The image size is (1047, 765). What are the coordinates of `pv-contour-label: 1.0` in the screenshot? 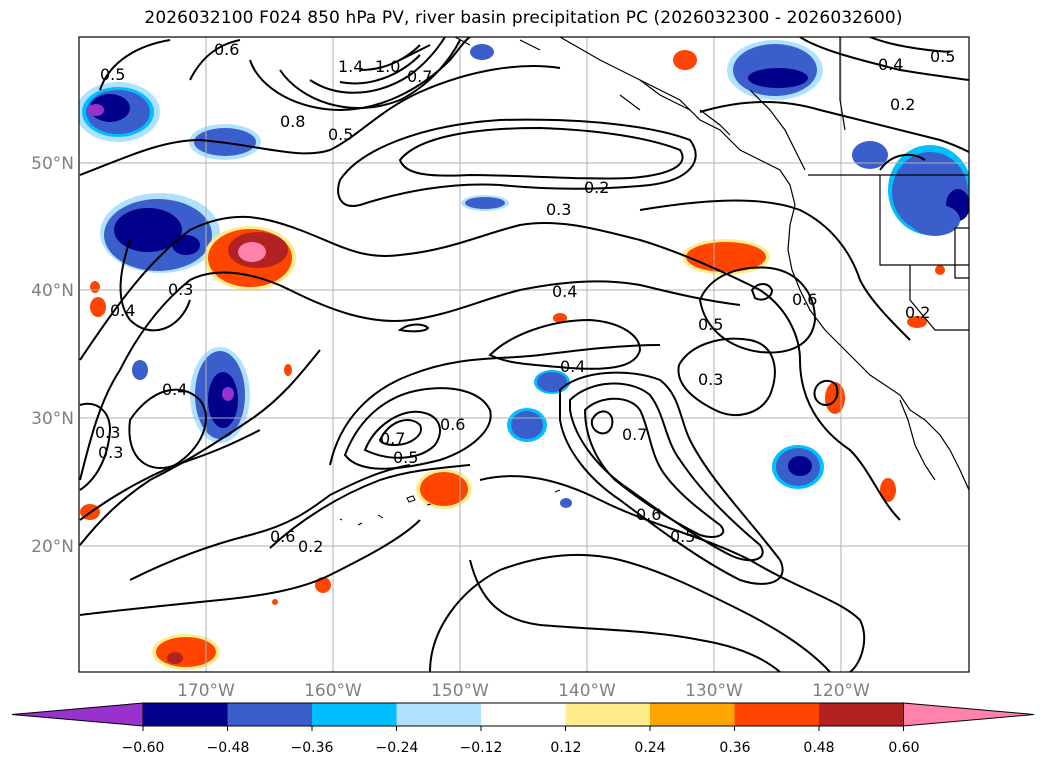 It's located at (387, 66).